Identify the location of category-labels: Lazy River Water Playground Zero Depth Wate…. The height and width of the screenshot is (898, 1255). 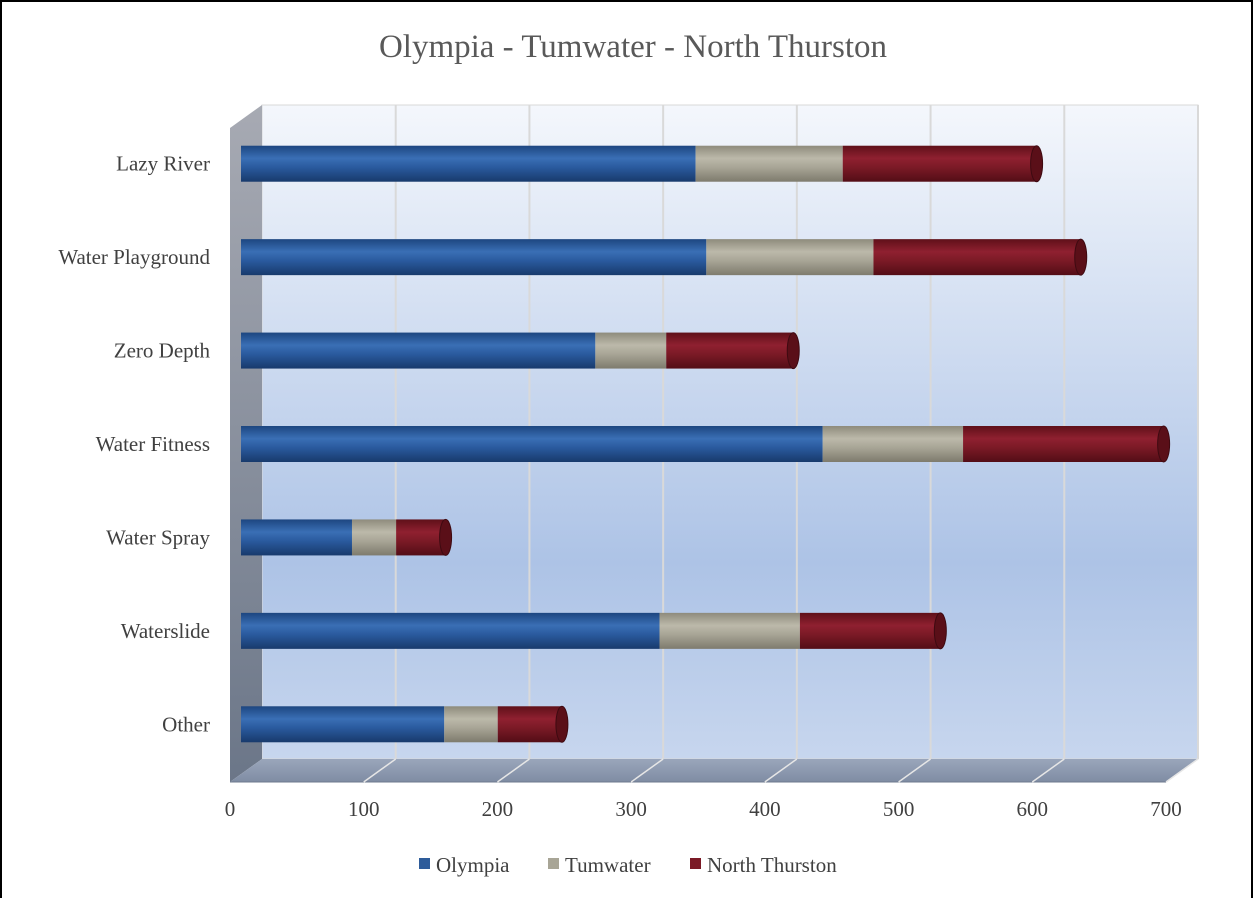
(134, 444).